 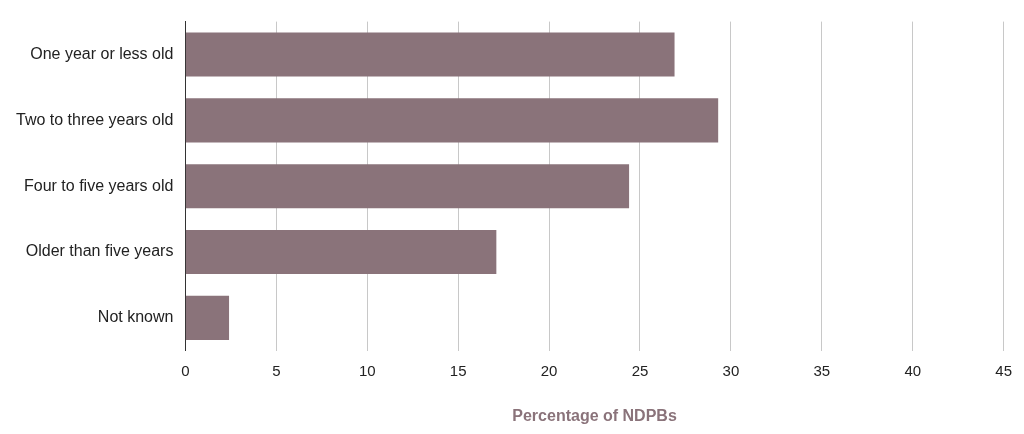 What do you see at coordinates (594, 415) in the screenshot?
I see `x-axis-title: Percentage of NDPBs` at bounding box center [594, 415].